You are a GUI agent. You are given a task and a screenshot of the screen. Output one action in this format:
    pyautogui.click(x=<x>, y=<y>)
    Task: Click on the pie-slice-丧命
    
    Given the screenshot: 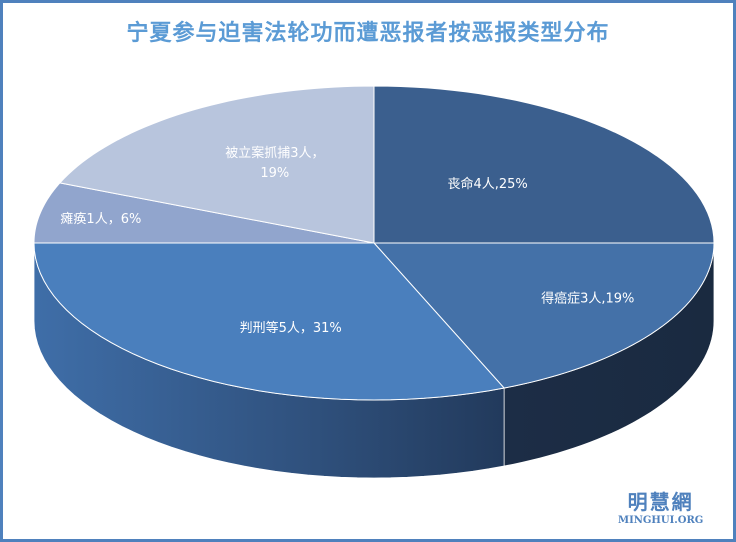 What is the action you would take?
    pyautogui.click(x=544, y=164)
    